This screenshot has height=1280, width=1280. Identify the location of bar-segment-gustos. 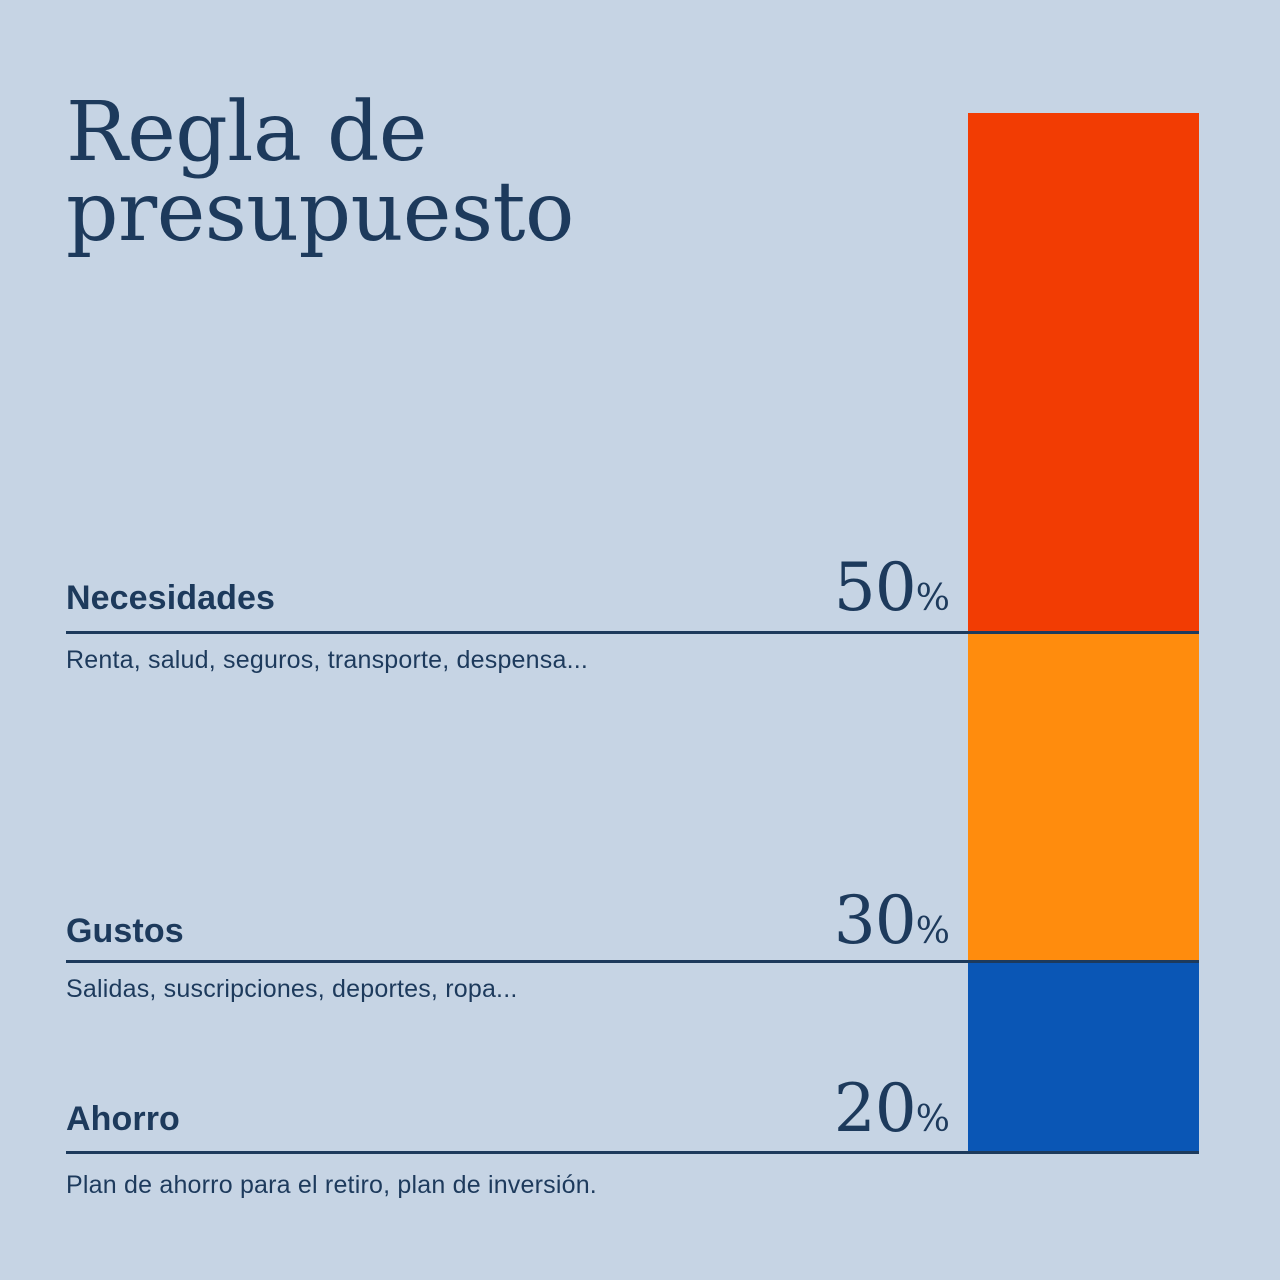
(1083, 797).